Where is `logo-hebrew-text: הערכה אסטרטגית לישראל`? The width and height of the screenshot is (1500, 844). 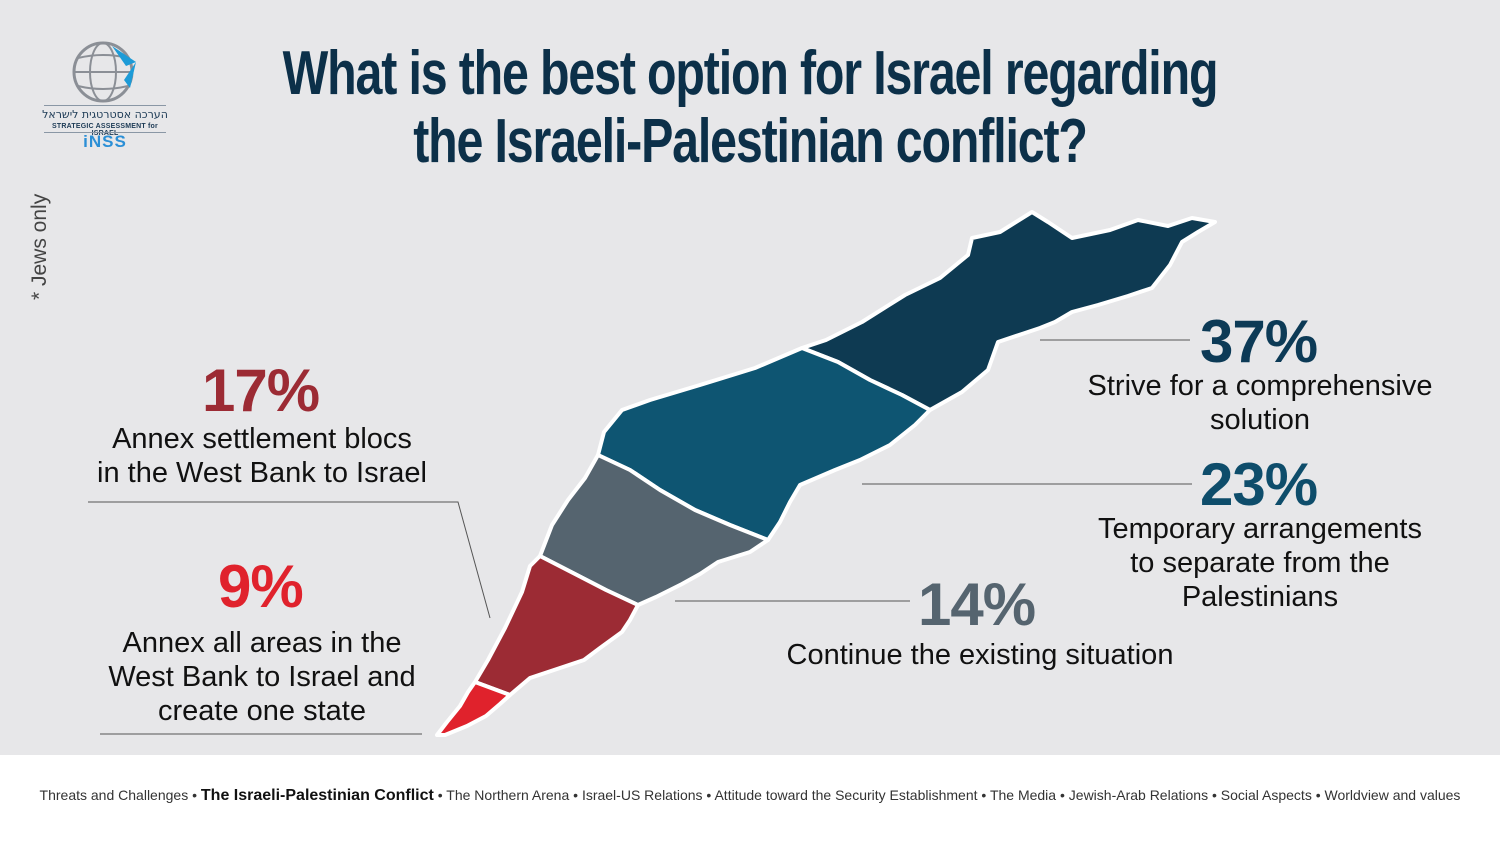
logo-hebrew-text: הערכה אסטרטגית לישראל is located at coordinates (105, 114).